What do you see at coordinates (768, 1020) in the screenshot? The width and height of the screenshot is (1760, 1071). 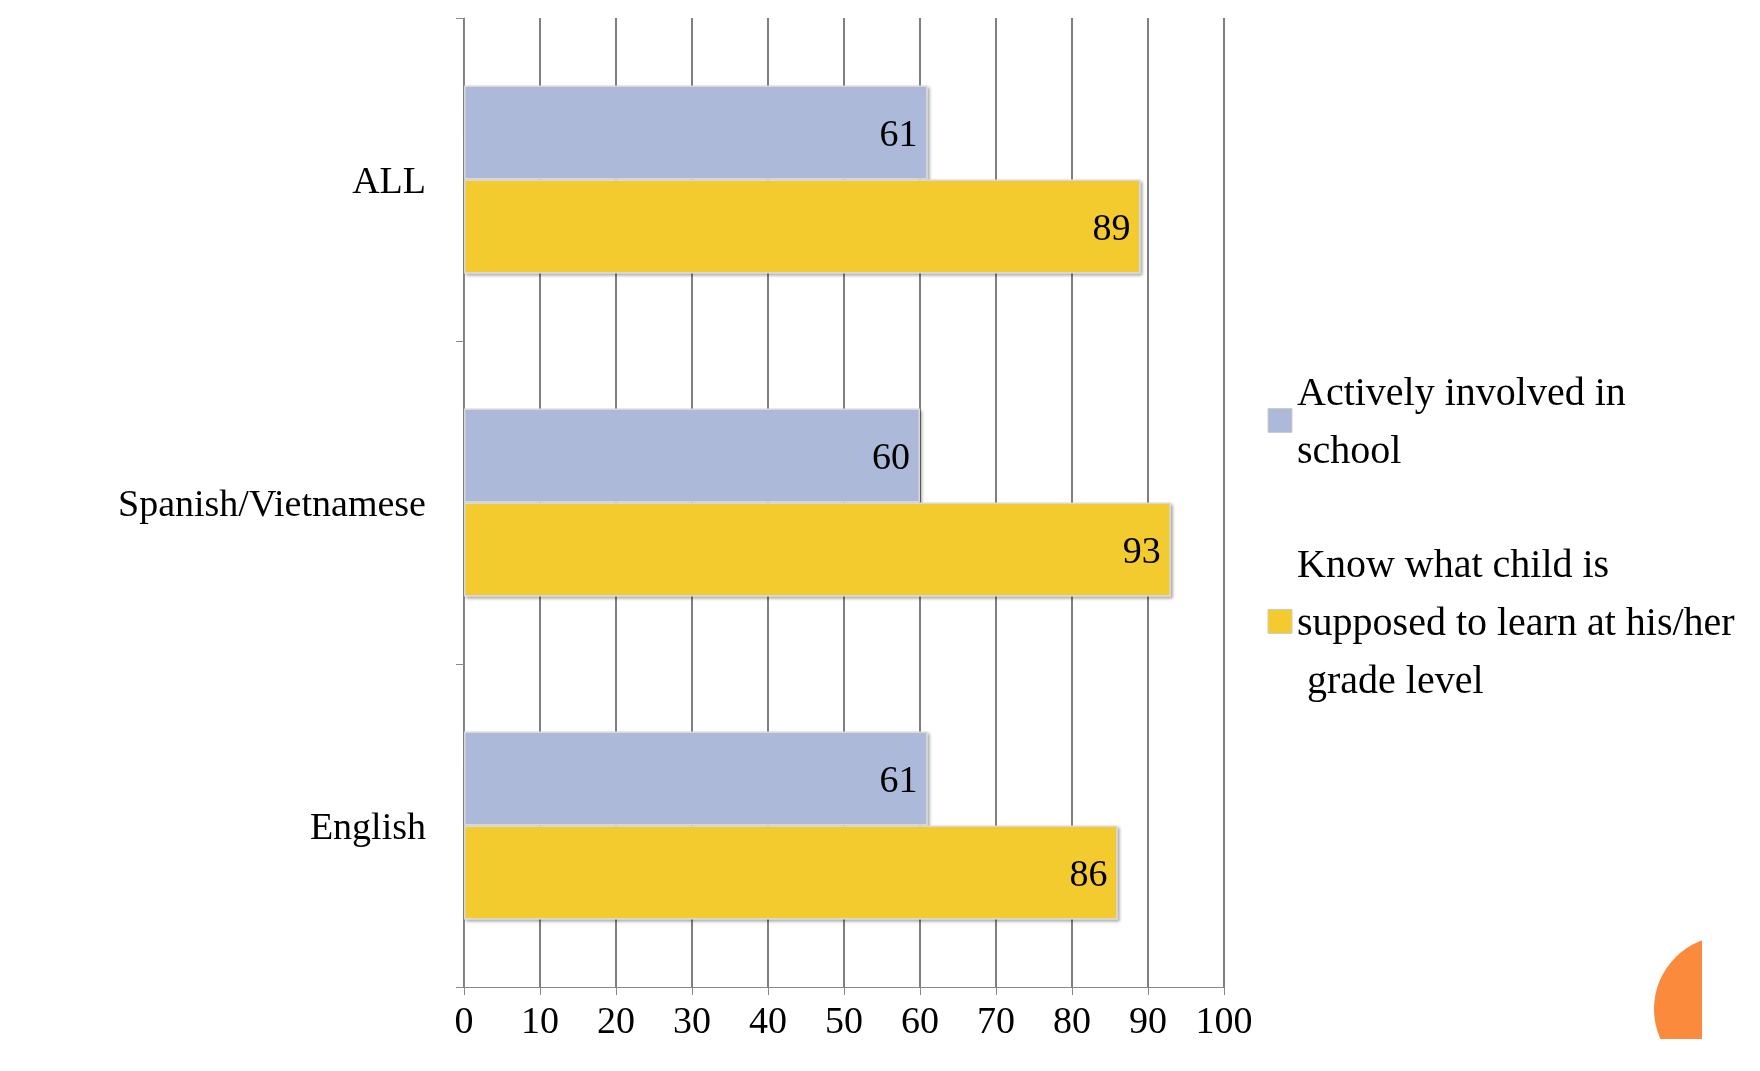 I see `x-tick-label: 40` at bounding box center [768, 1020].